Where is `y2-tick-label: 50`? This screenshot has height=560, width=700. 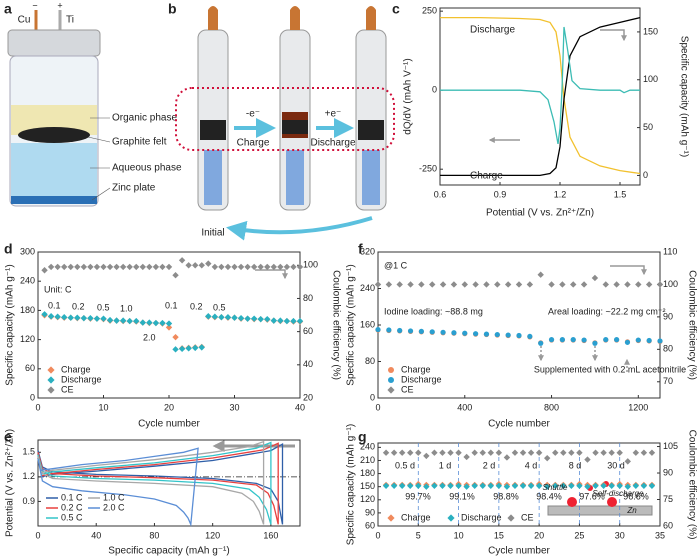 y2-tick-label: 50 is located at coordinates (648, 127).